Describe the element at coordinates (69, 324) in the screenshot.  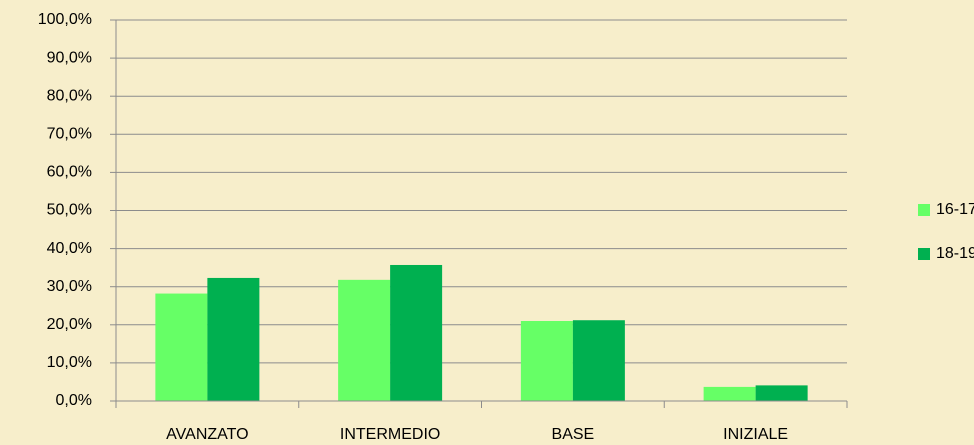
I see `y-tick-label: 20,0%` at that location.